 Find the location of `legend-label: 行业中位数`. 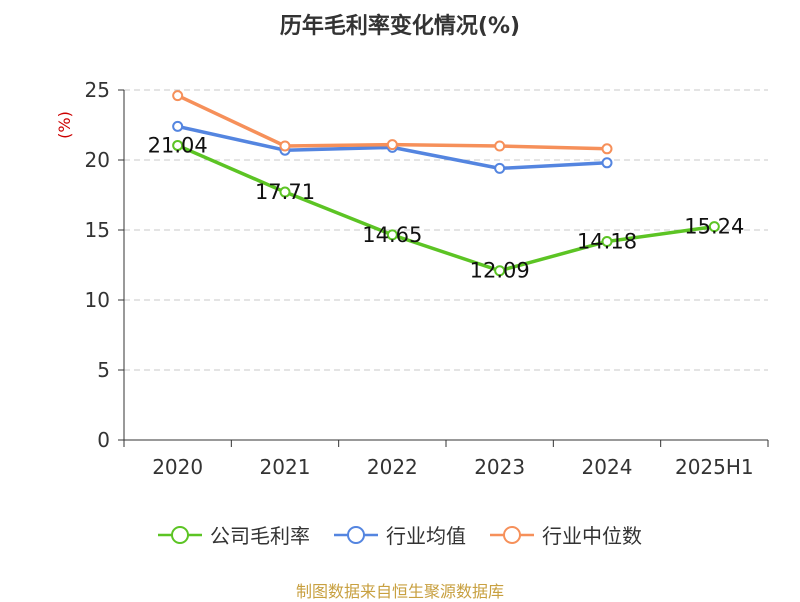

legend-label: 行业中位数 is located at coordinates (592, 536).